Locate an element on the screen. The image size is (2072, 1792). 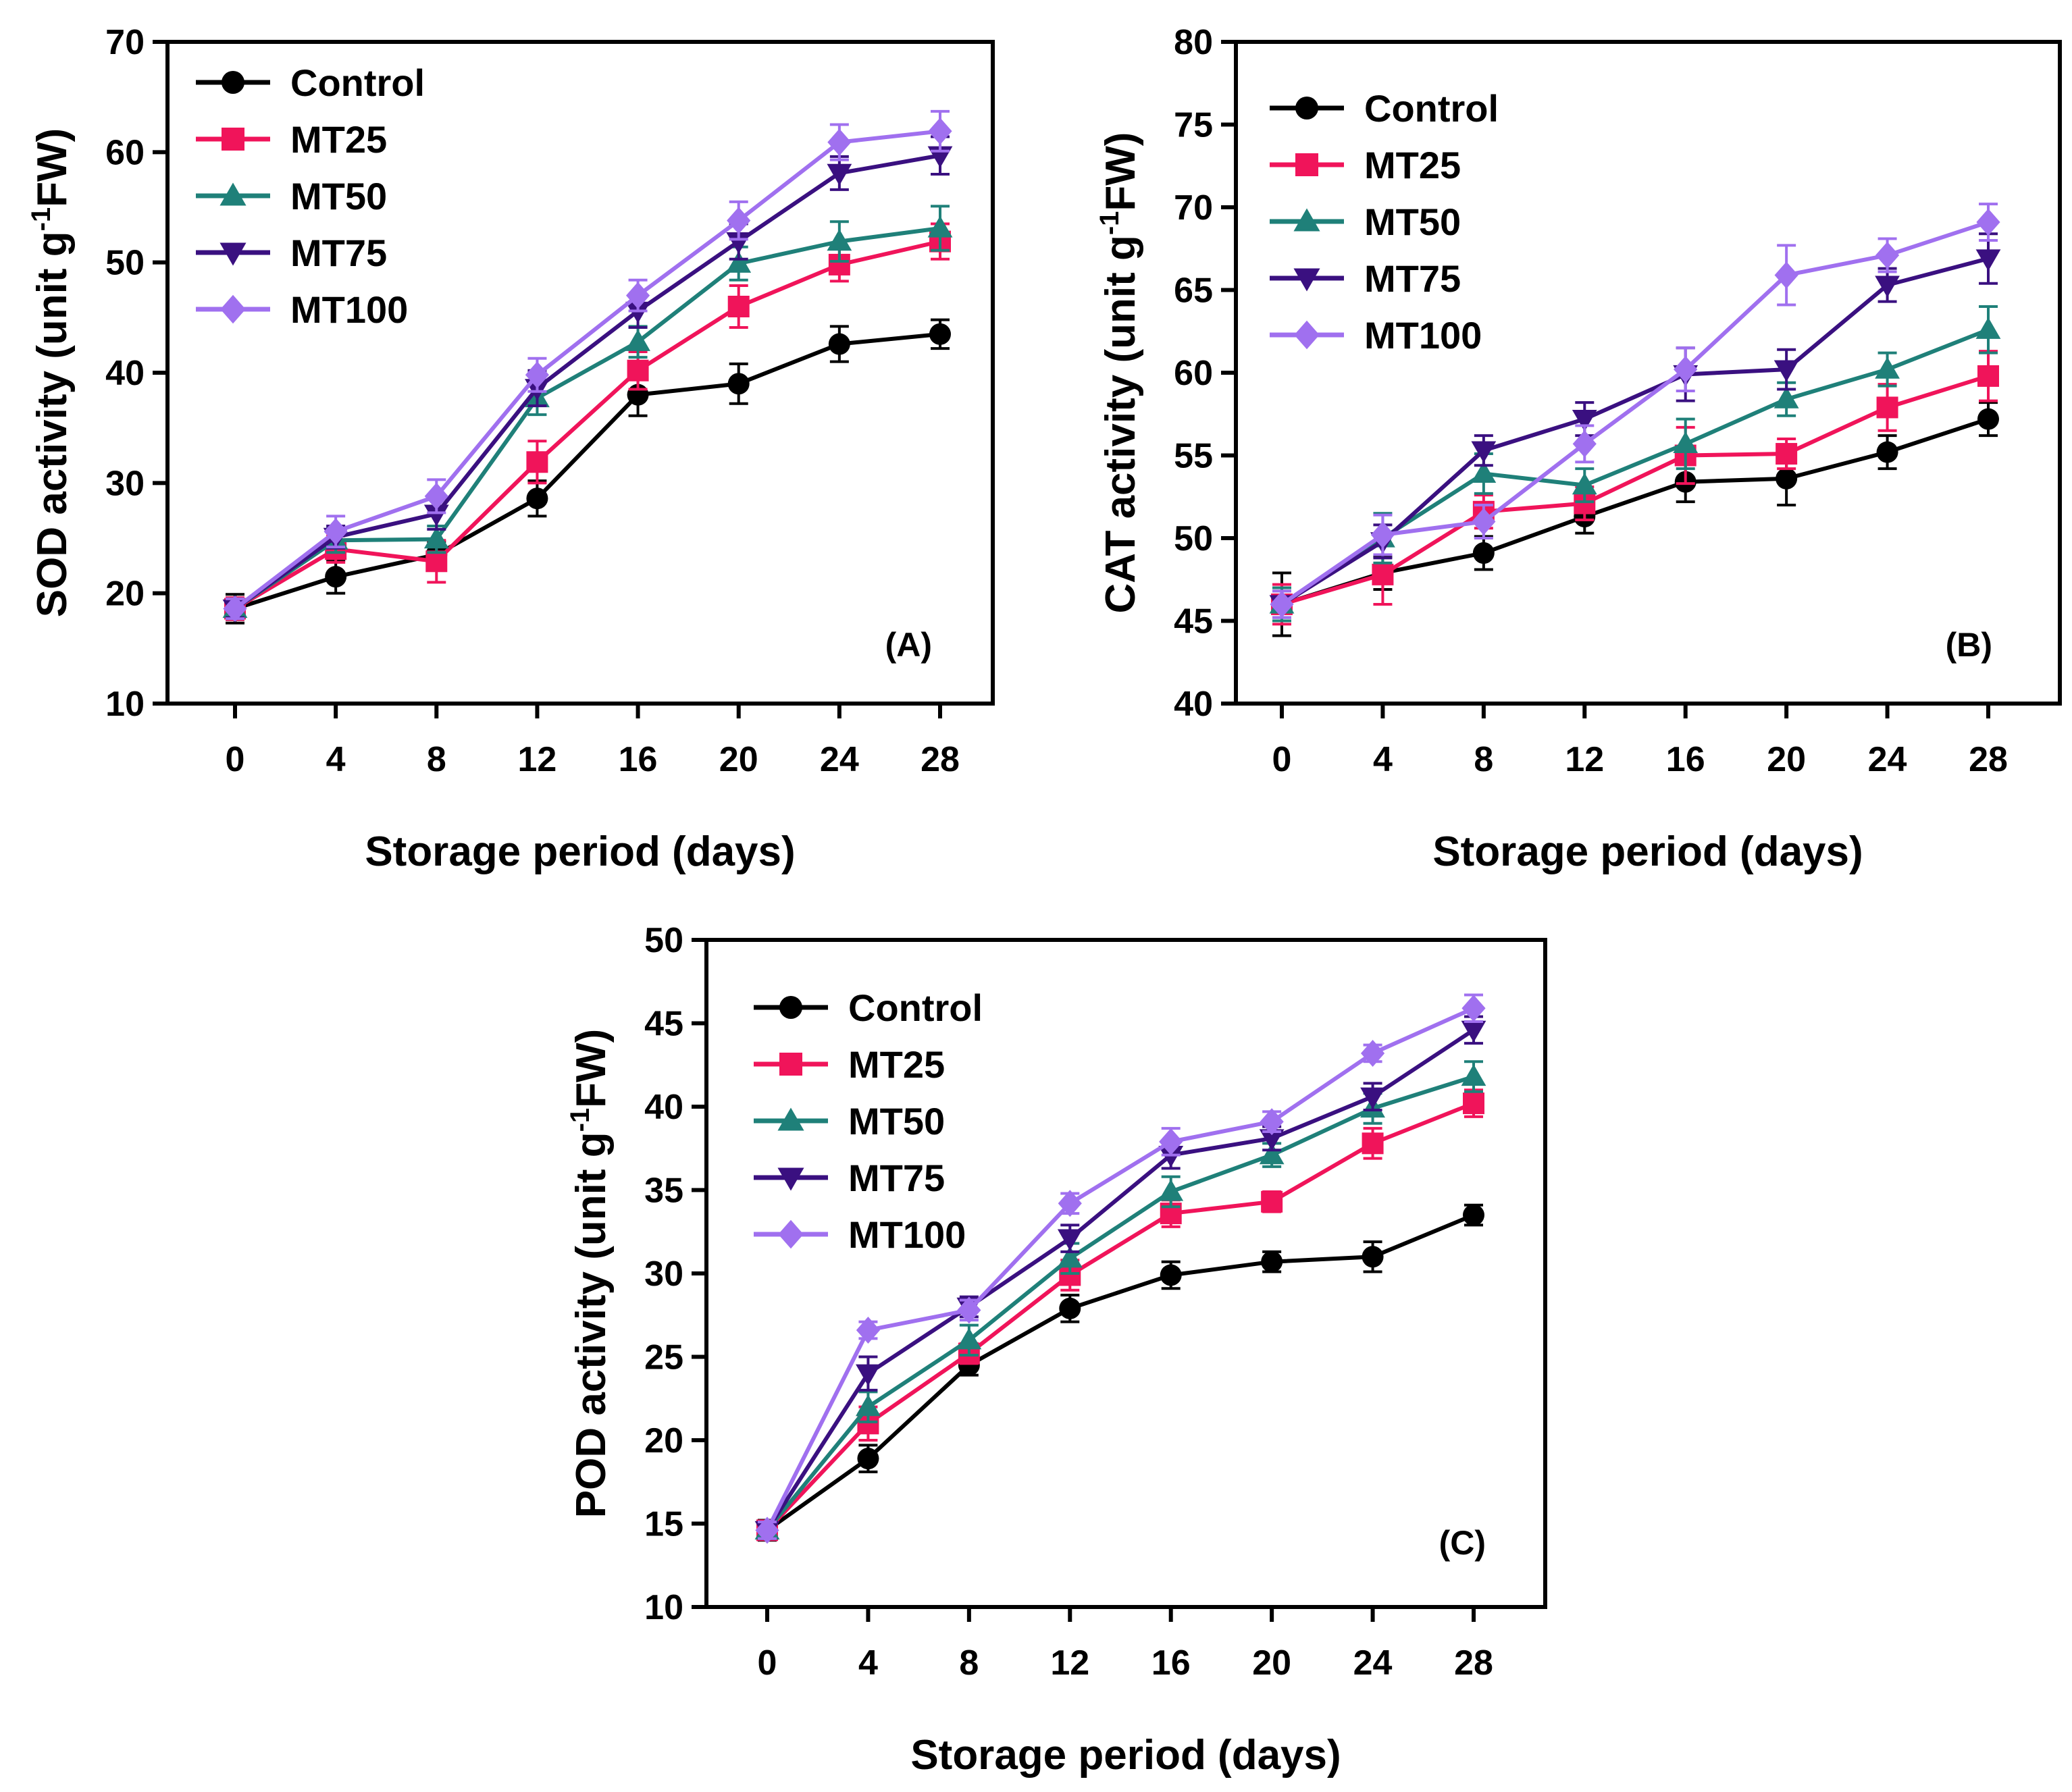
x-tick-label: 12 is located at coordinates (1069, 1663).